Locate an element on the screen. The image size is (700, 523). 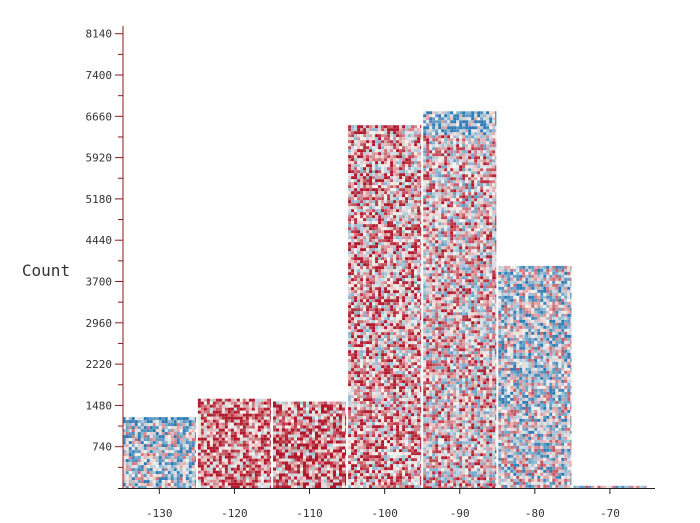
y-tick-label: 5920 is located at coordinates (99, 158).